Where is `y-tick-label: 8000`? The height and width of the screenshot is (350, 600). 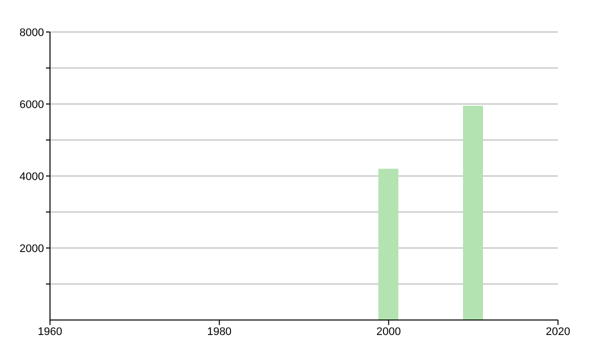 y-tick-label: 8000 is located at coordinates (32, 32).